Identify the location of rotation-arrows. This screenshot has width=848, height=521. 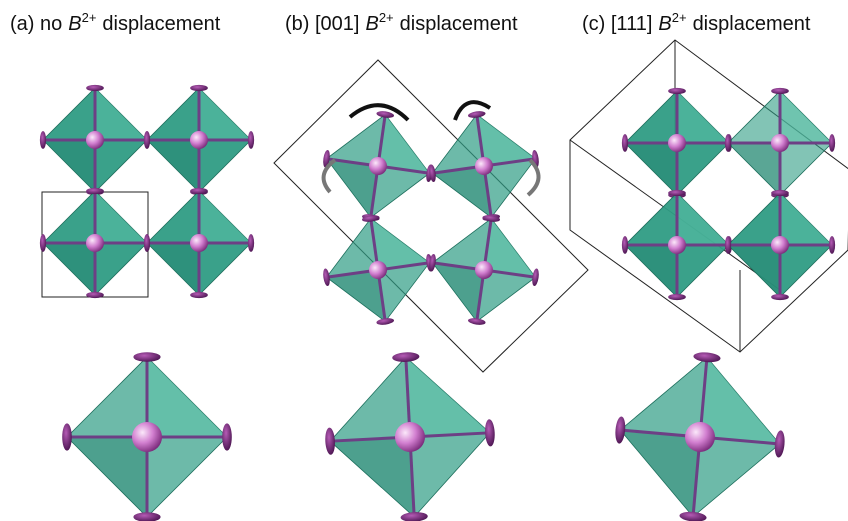
(431, 148).